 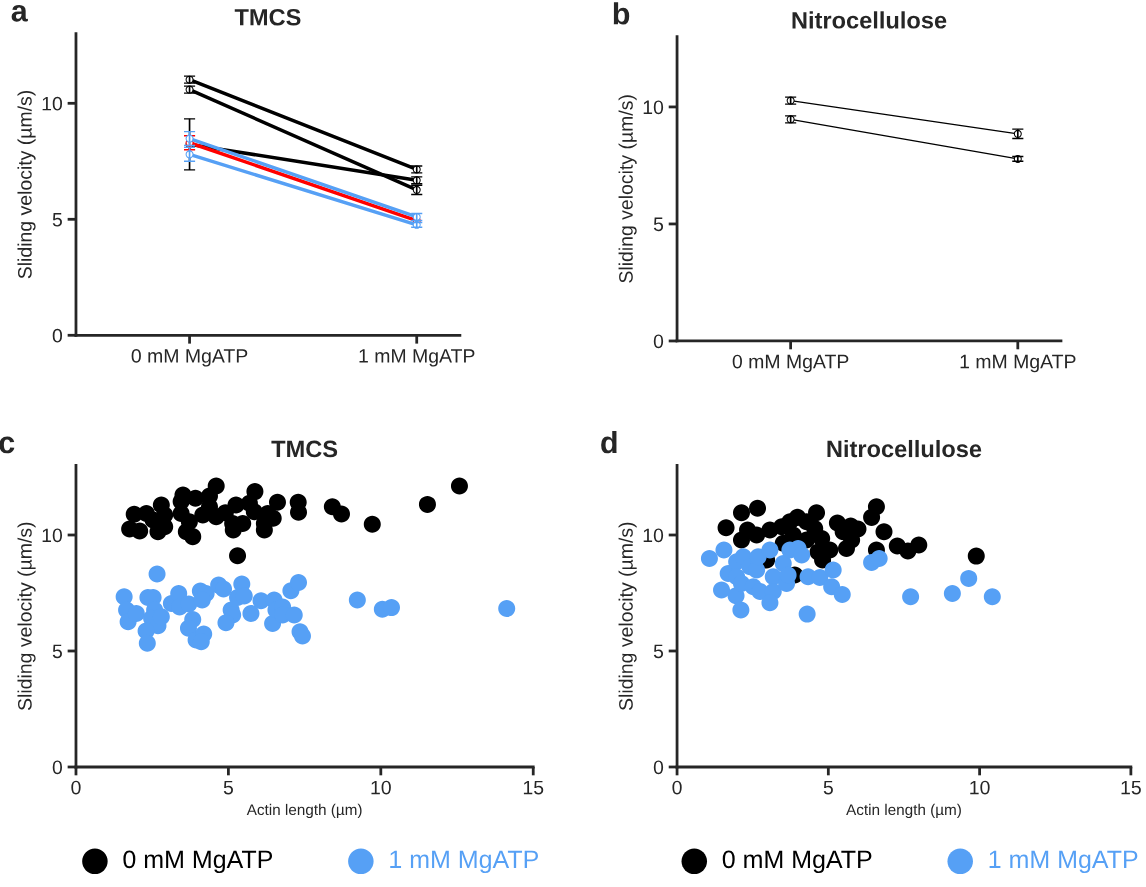 What do you see at coordinates (609, 442) in the screenshot?
I see `text: d` at bounding box center [609, 442].